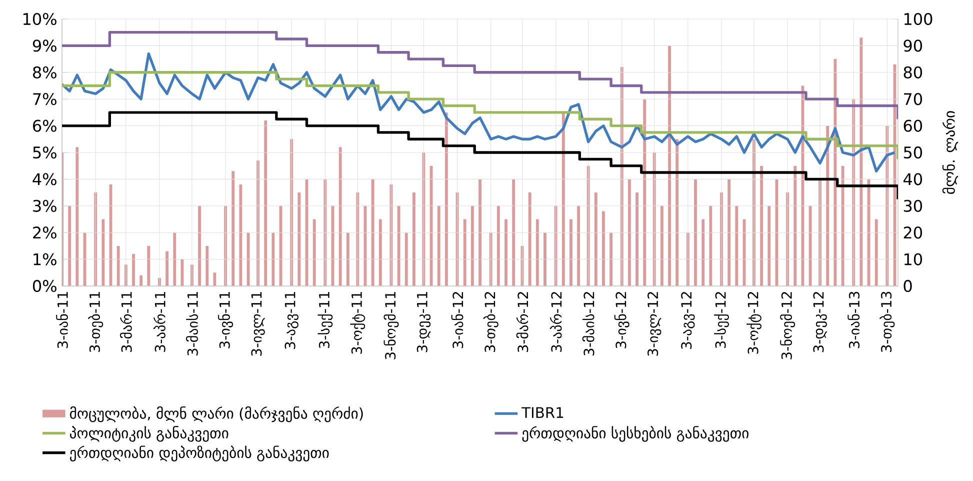 The image size is (973, 481). What do you see at coordinates (913, 152) in the screenshot?
I see `y2-tick-label: 50` at bounding box center [913, 152].